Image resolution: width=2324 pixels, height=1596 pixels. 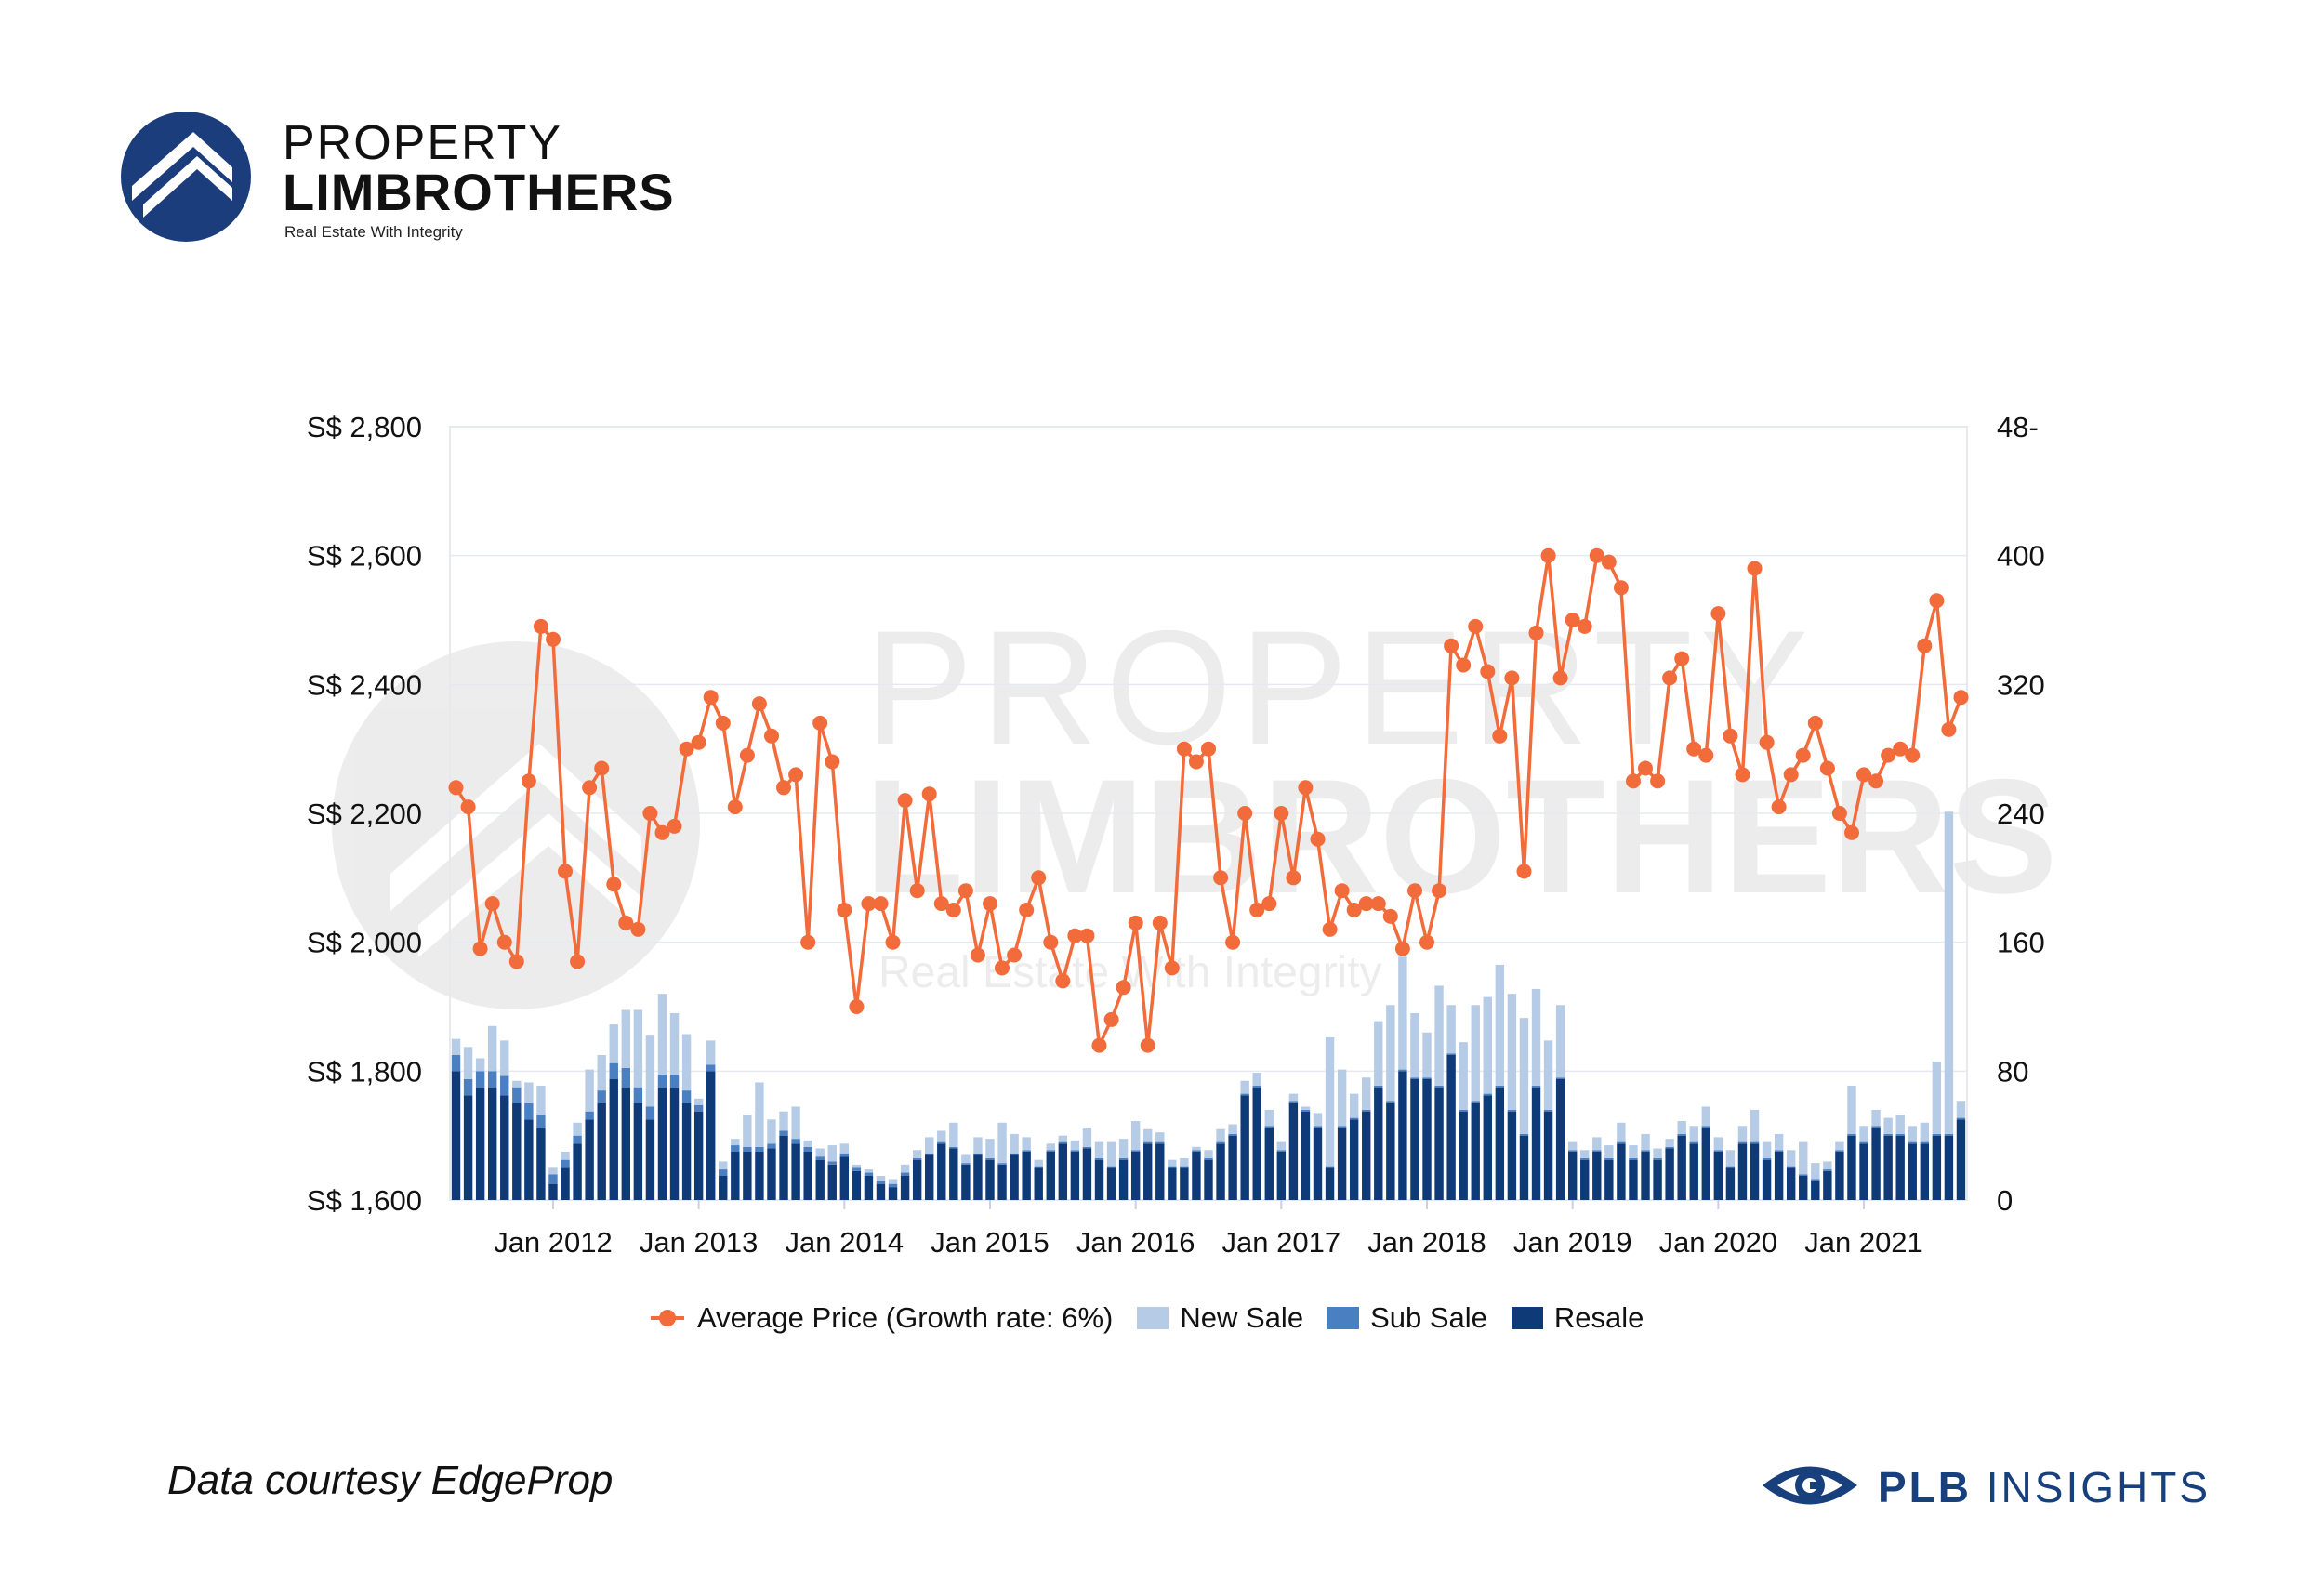 I want to click on brand-name-line1: PROPERTY, so click(x=423, y=143).